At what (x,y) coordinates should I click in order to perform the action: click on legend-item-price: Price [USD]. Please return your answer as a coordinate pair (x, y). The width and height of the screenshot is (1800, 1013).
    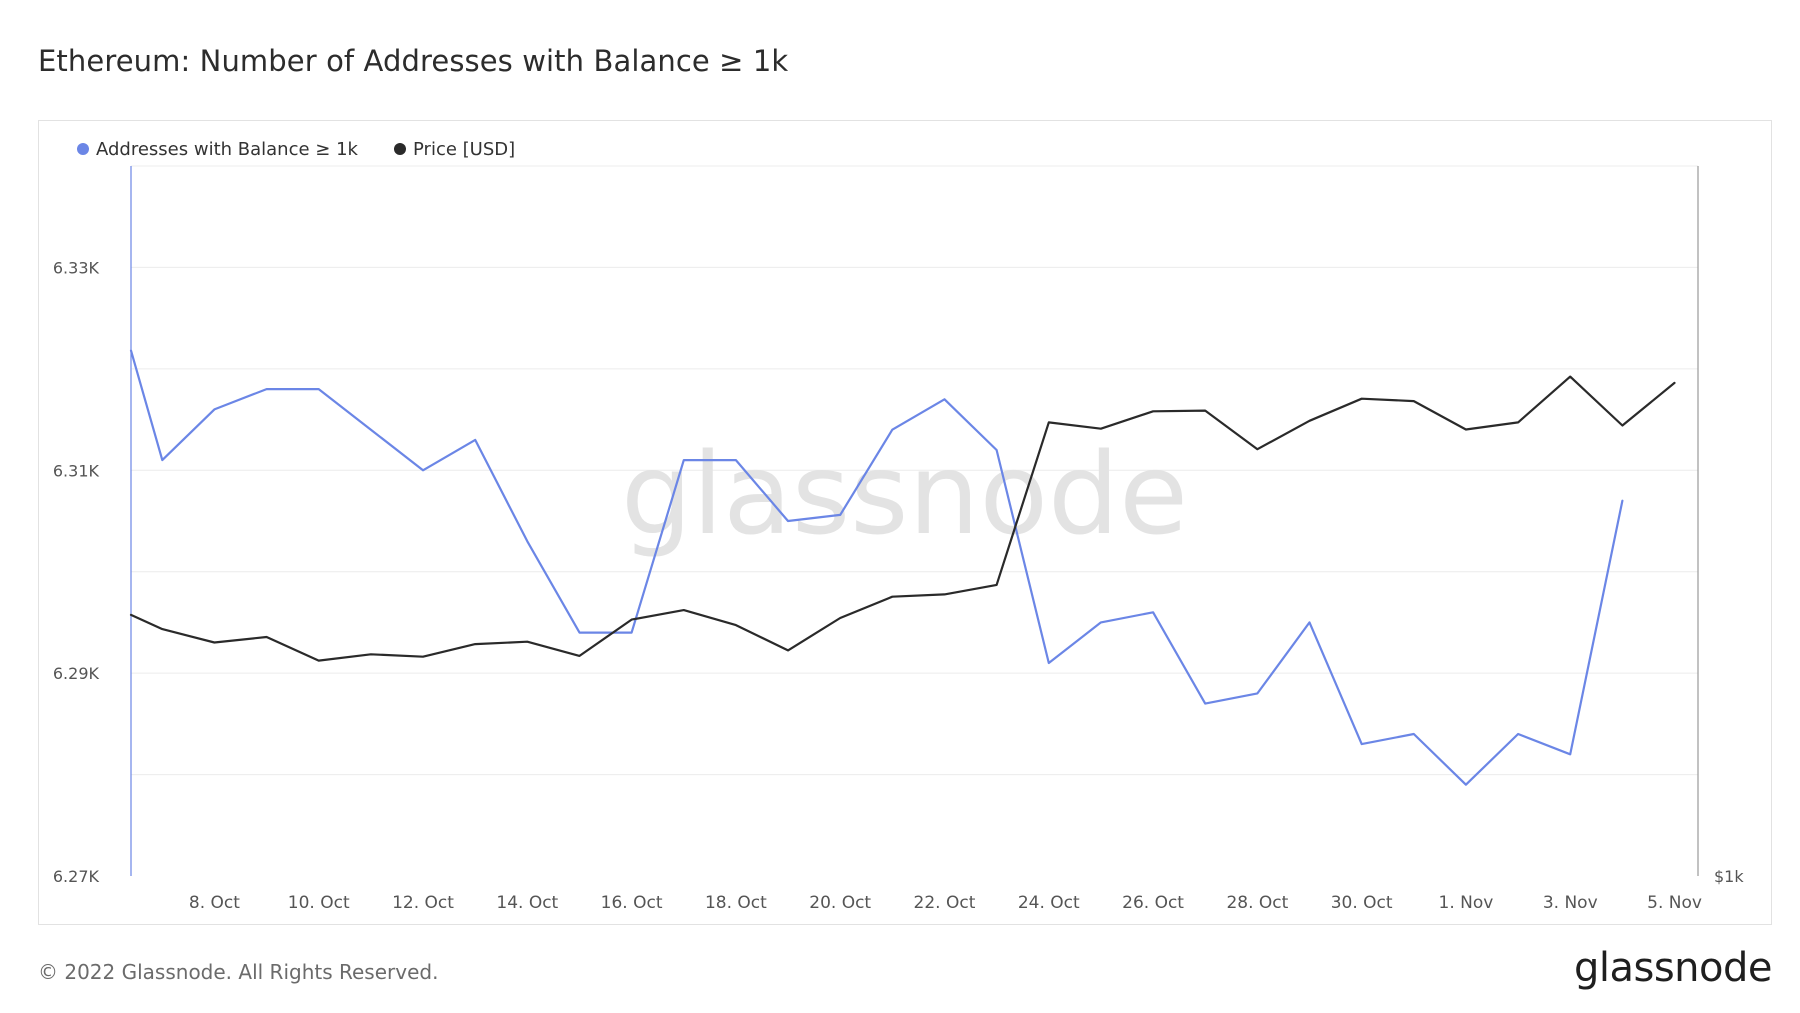
    Looking at the image, I should click on (454, 149).